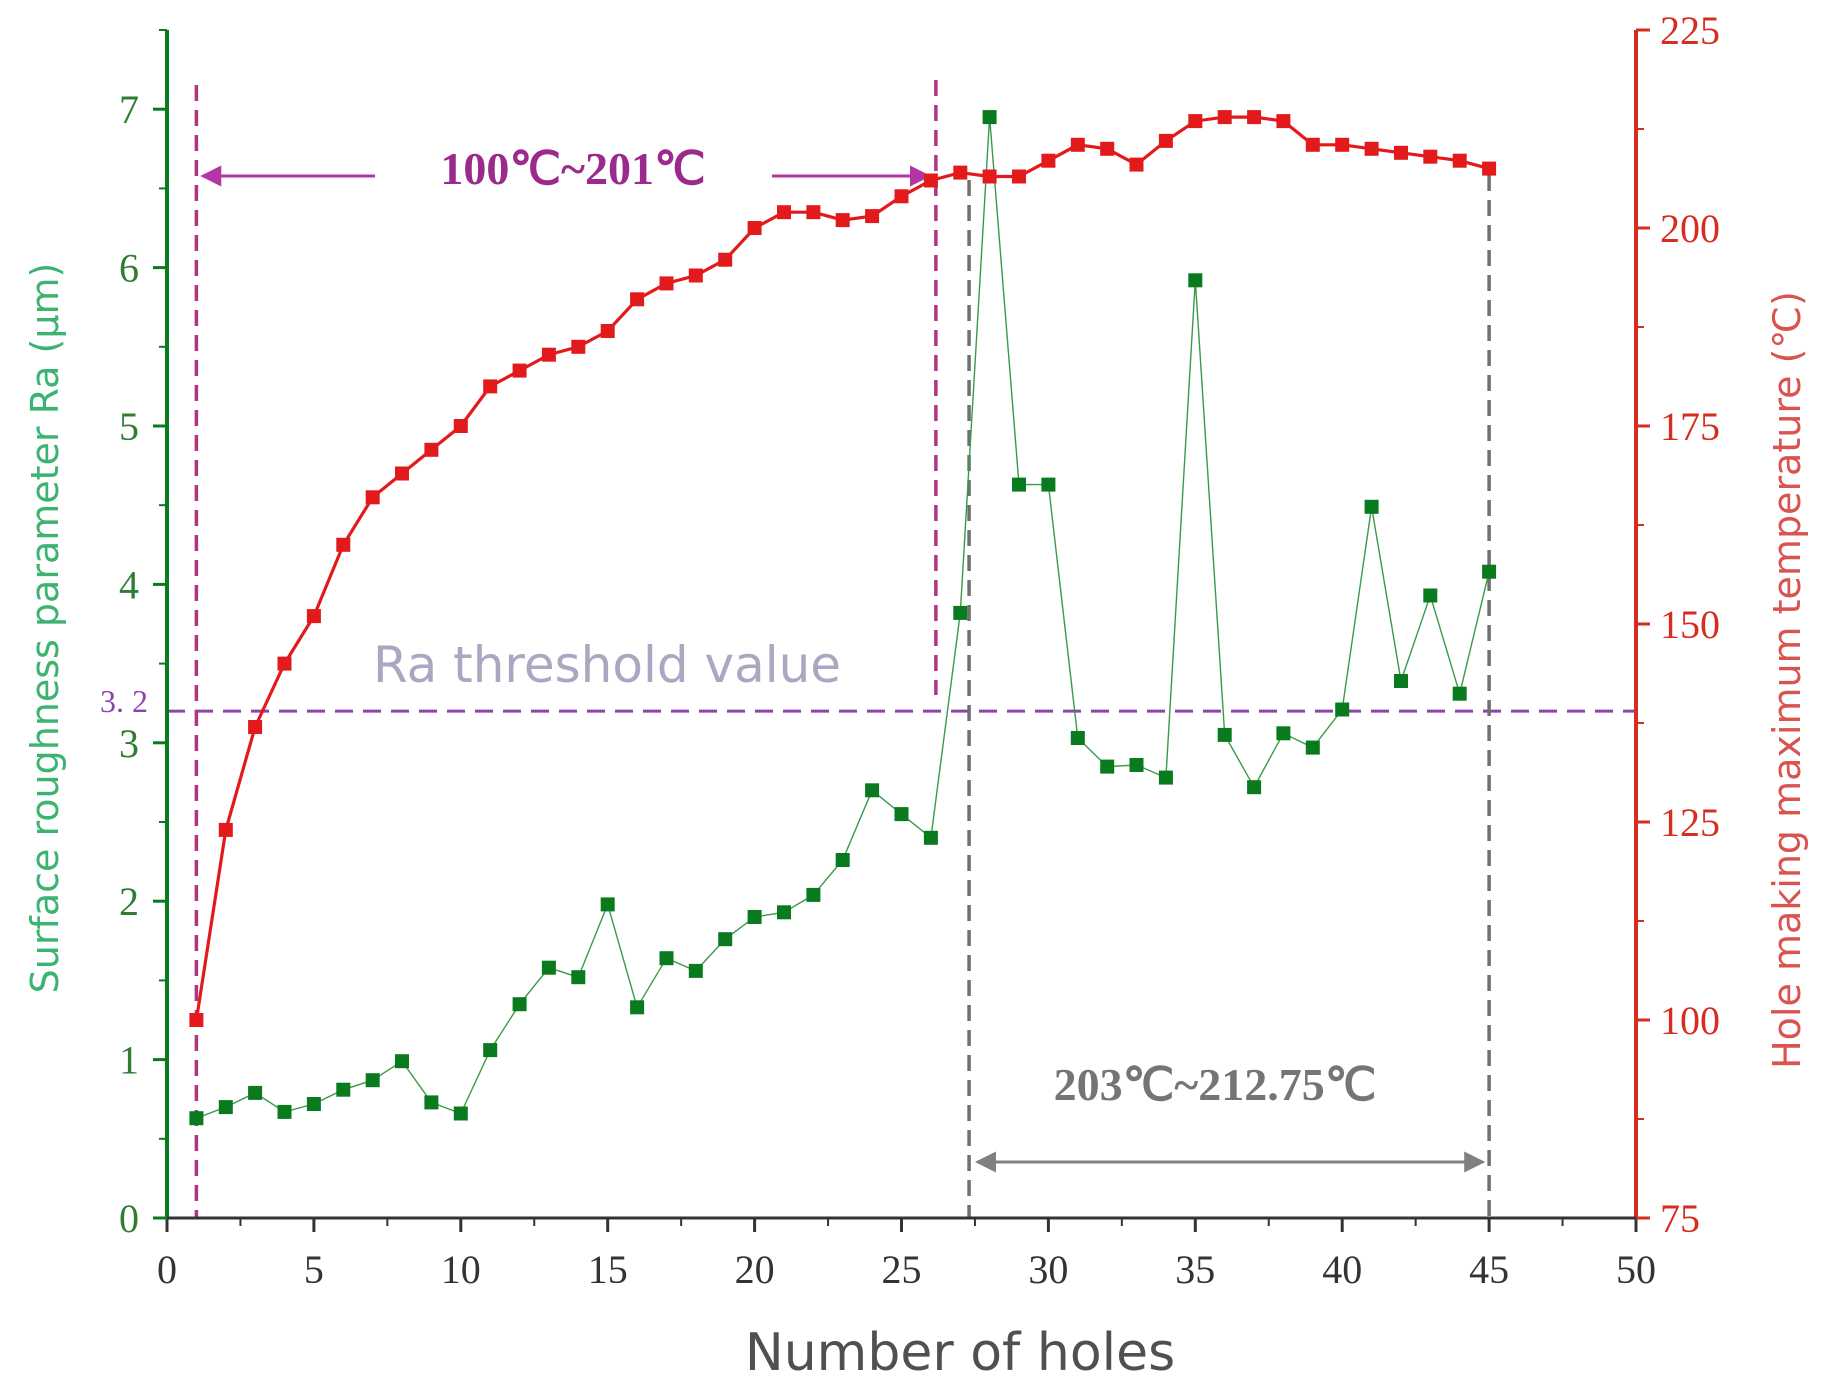  Describe the element at coordinates (129, 584) in the screenshot. I see `left-tick-label-4: 4` at that location.